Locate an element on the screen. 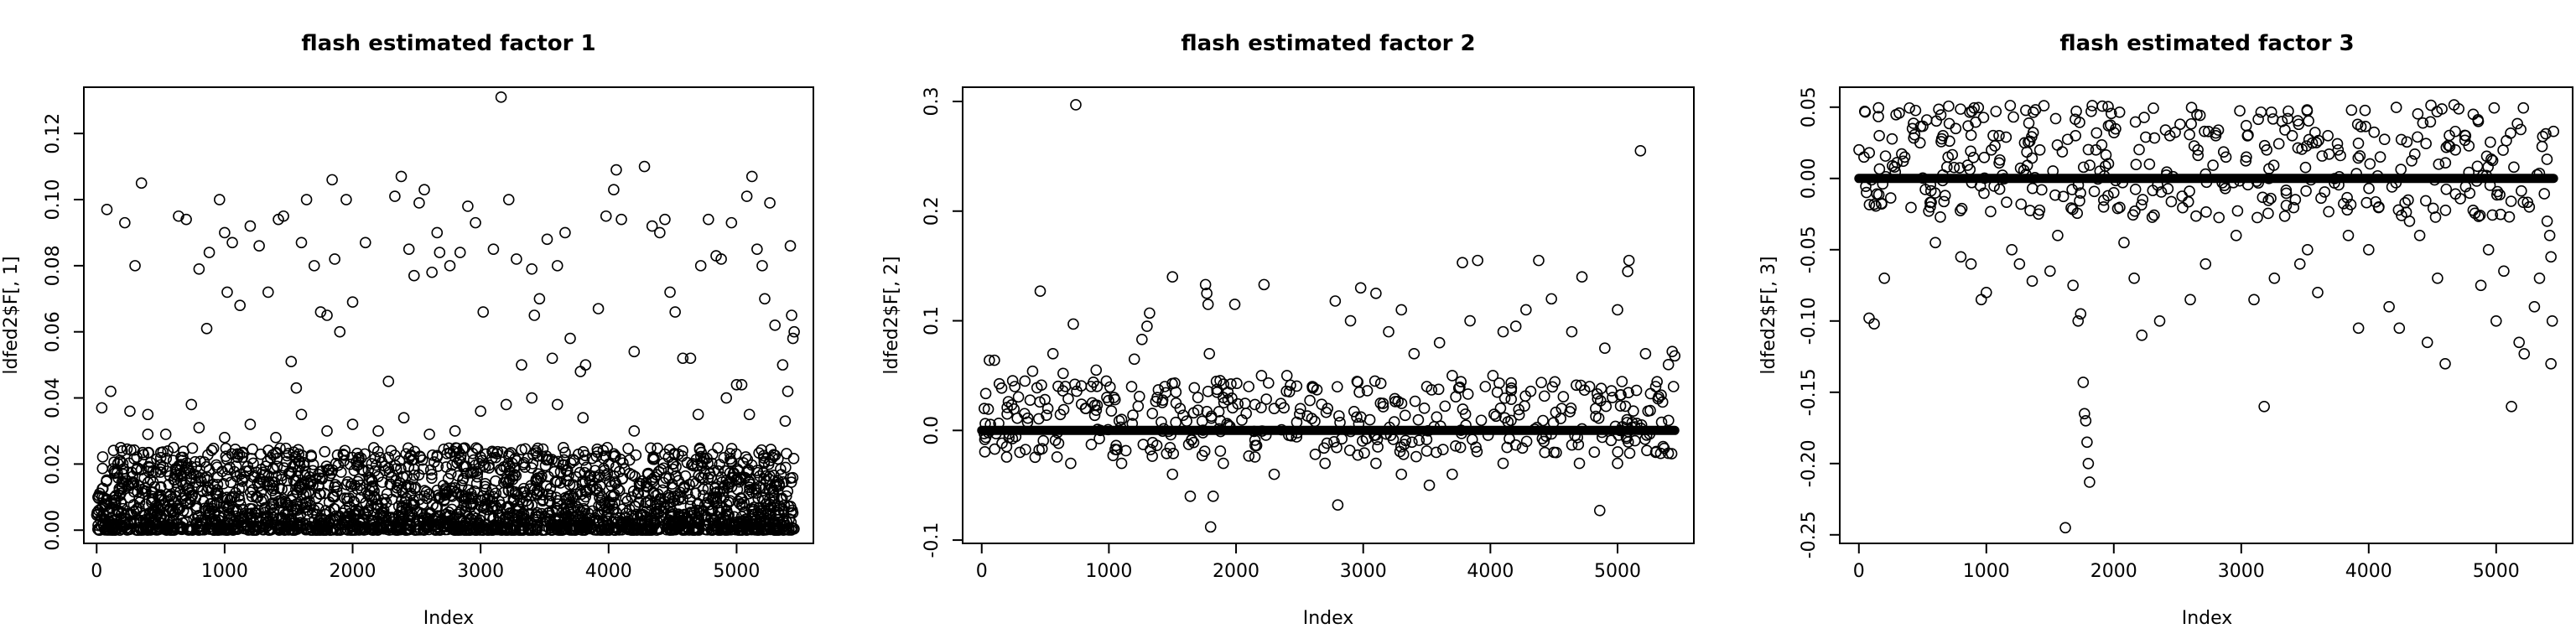  x-axis-label: Index is located at coordinates (1328, 618).